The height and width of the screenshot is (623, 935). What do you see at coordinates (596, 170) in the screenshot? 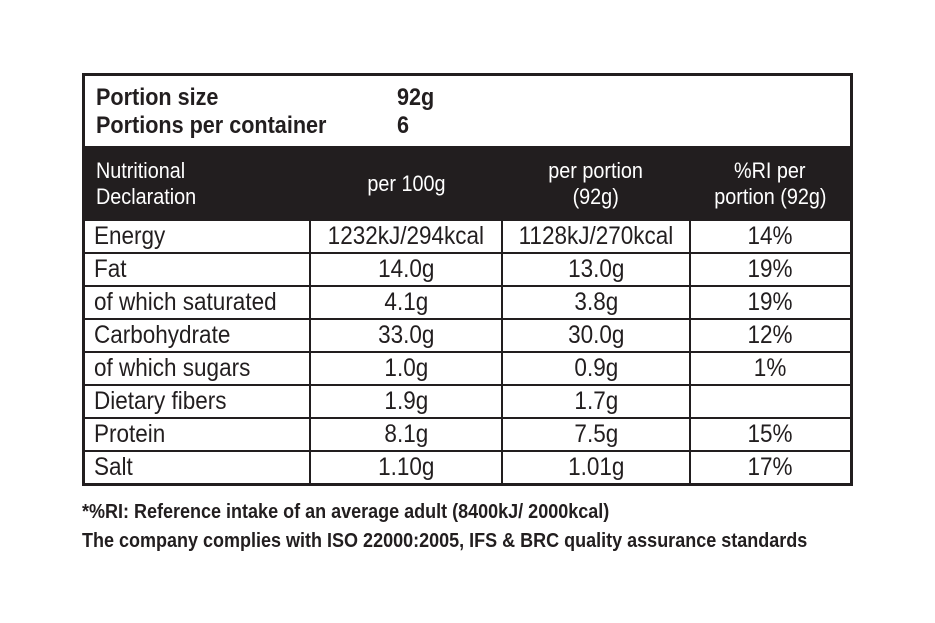
I see `header-col3-line1: per portion` at bounding box center [596, 170].